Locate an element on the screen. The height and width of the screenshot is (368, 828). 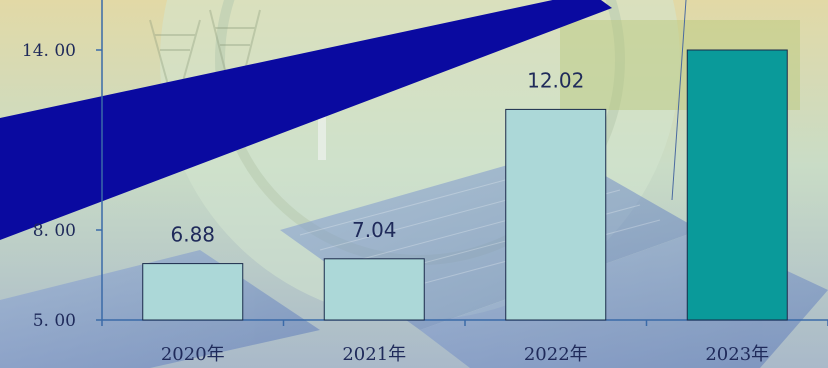
x-category-label: 2021年 is located at coordinates (374, 354).